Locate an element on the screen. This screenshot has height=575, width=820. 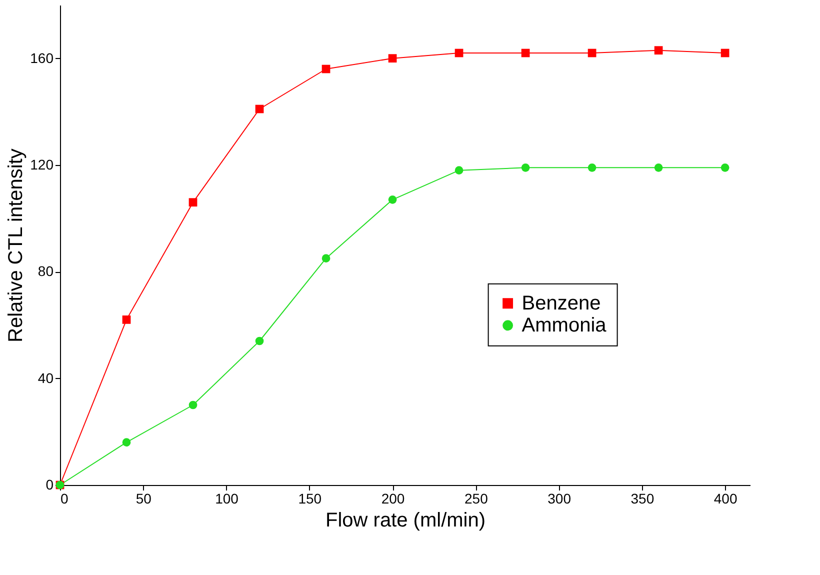
x-tick-label: 50 is located at coordinates (144, 498).